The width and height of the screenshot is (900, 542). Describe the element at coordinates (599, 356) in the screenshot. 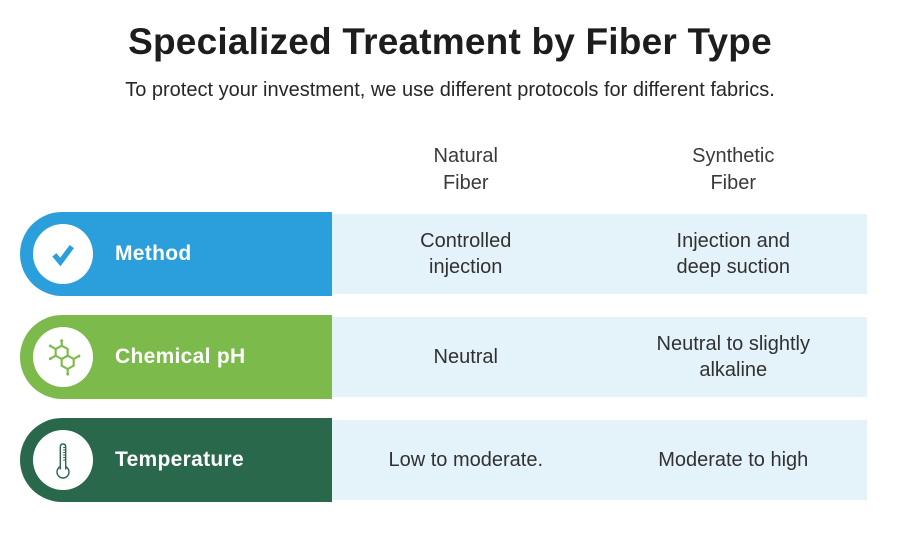

I see `row-values-chemical-ph: Neutral Neutral to slightly alkaline` at that location.